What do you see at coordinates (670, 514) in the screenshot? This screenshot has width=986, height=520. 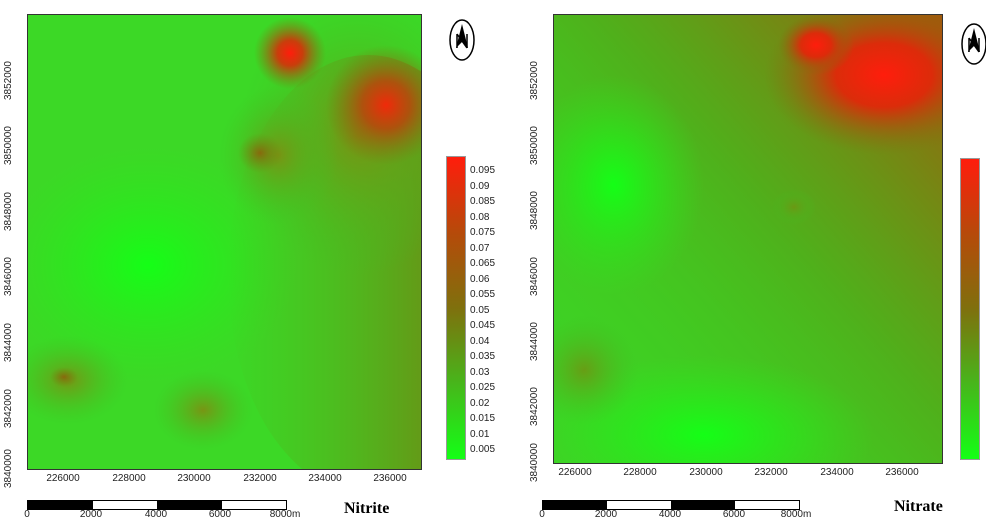 I see `nitrate-scale-label: 4000` at bounding box center [670, 514].